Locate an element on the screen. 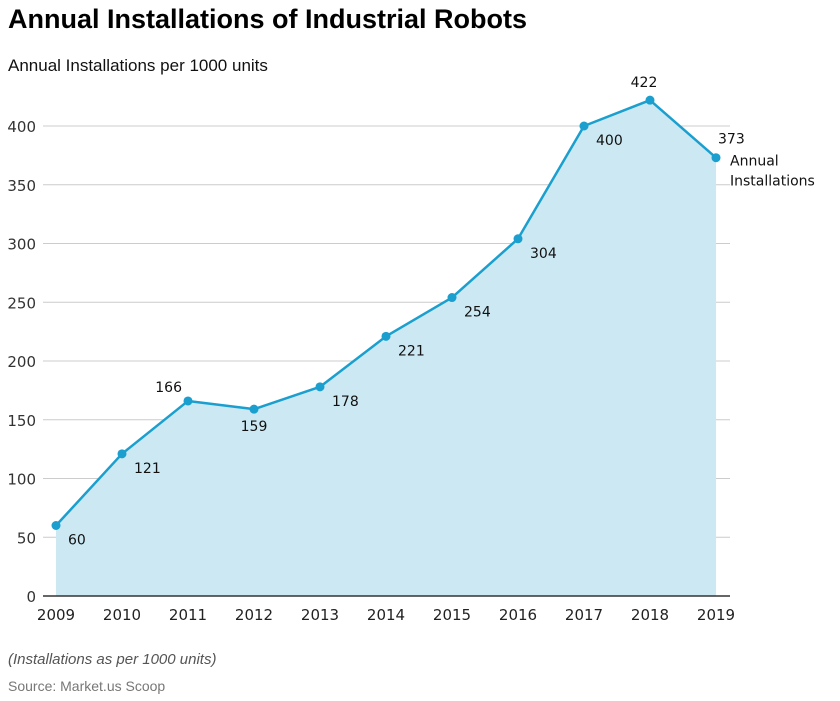 This screenshot has width=840, height=701. y-tick-label: 200 is located at coordinates (21, 362).